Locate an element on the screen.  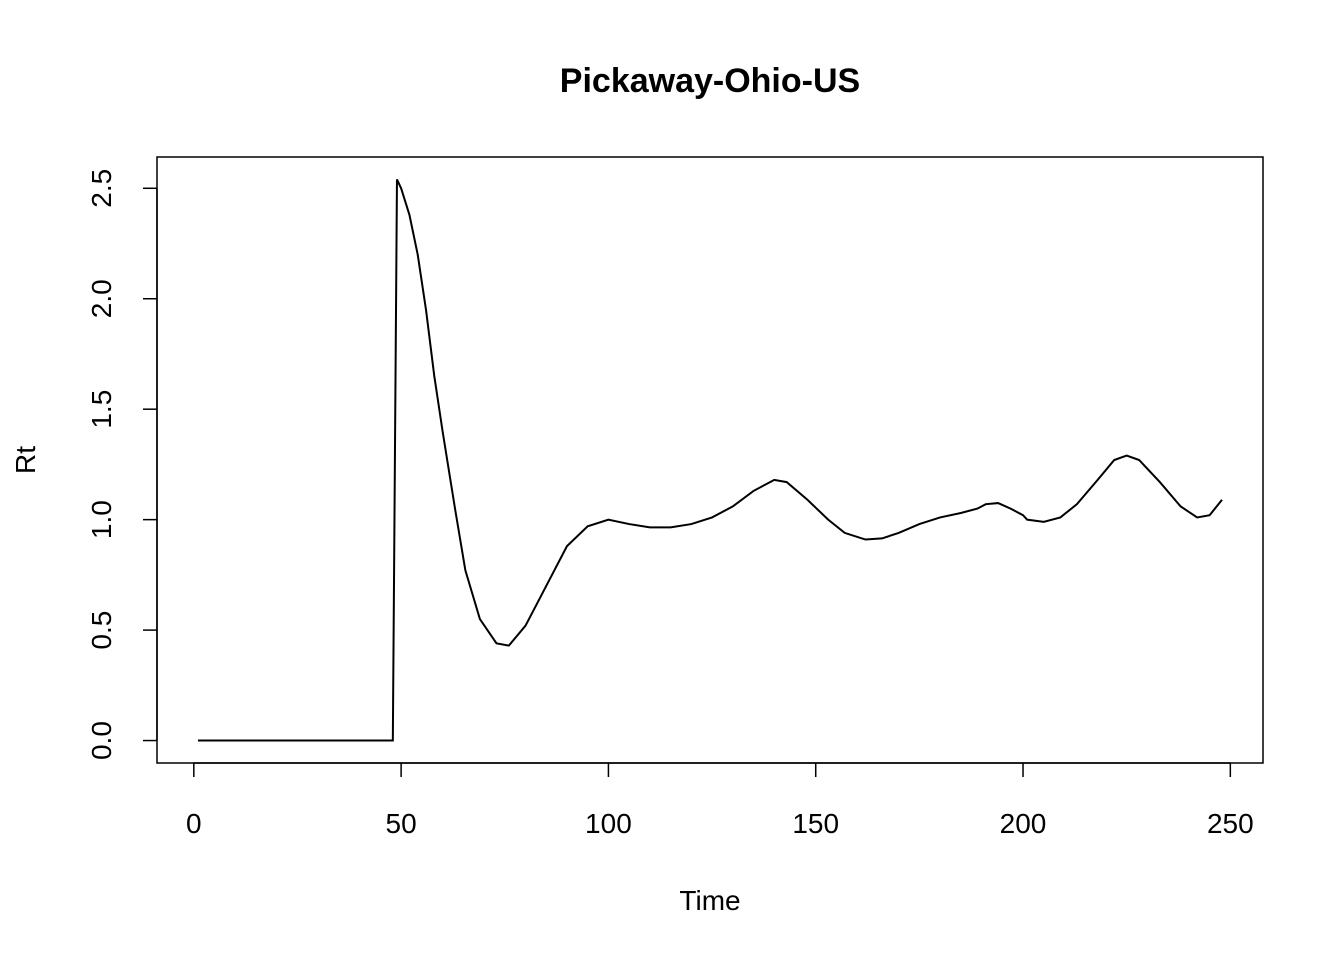
x-tick-label: 0 is located at coordinates (194, 823).